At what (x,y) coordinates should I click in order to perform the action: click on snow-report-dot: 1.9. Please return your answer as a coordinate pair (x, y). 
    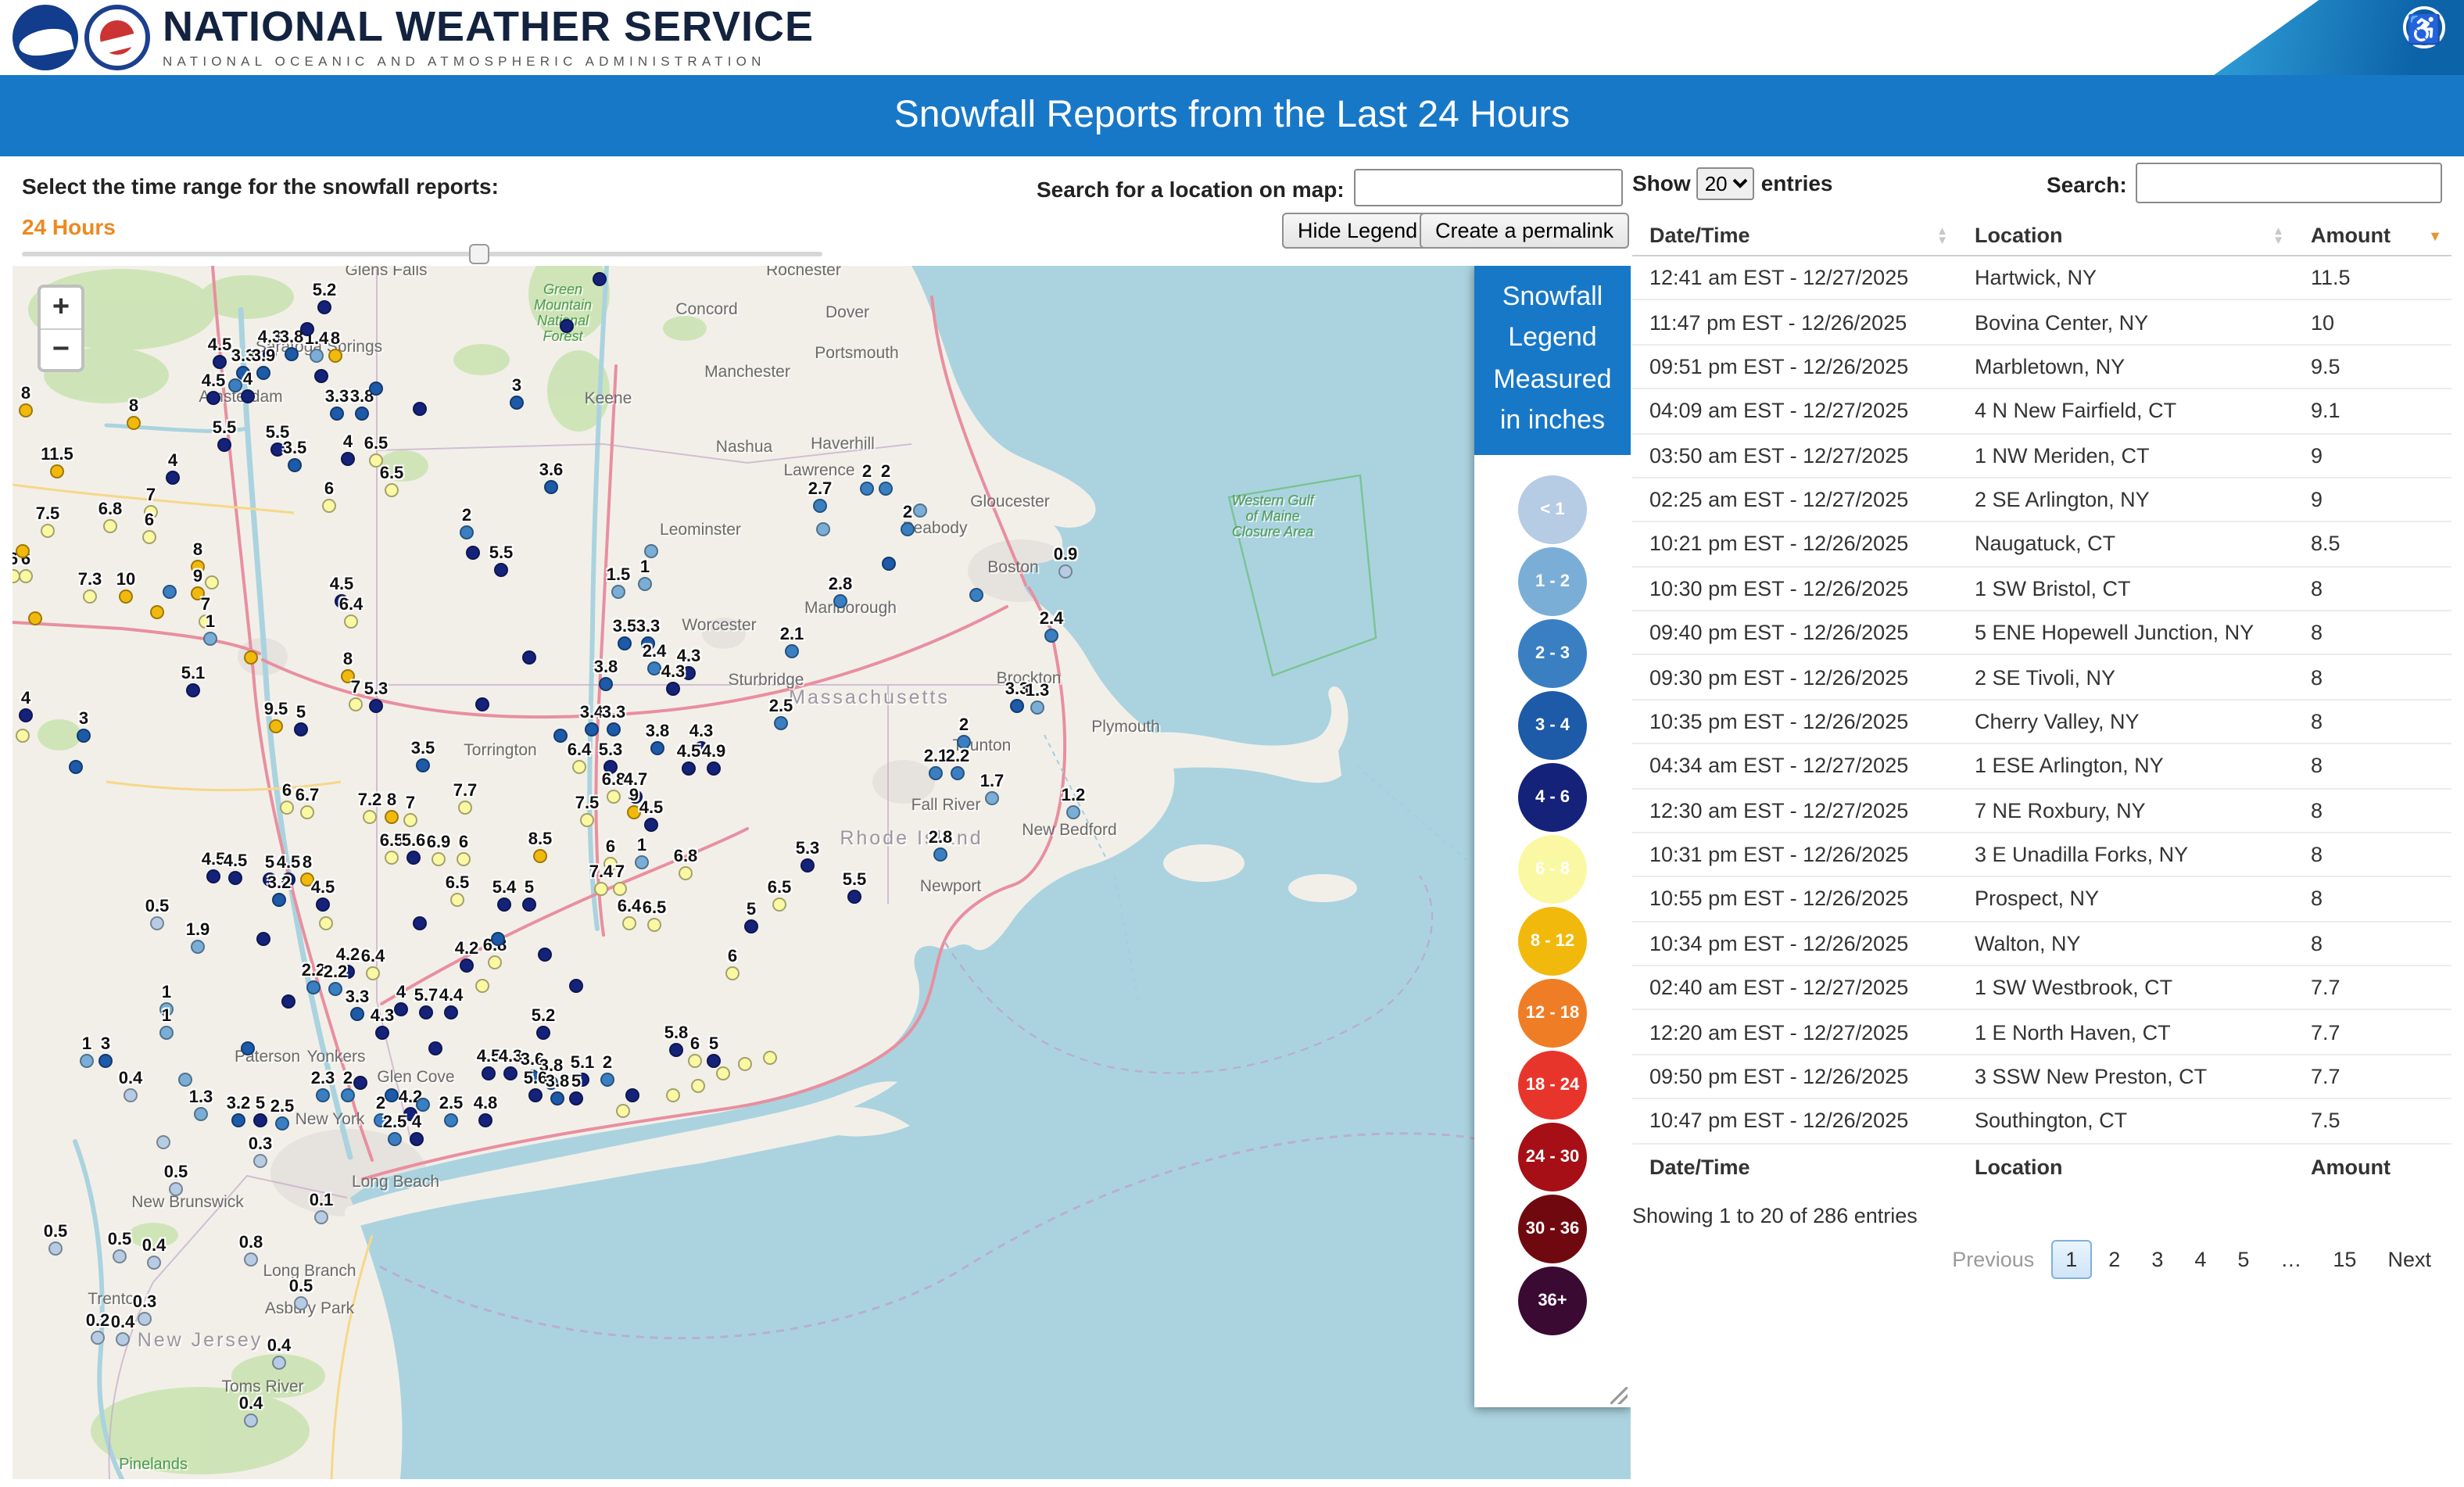
    Looking at the image, I should click on (198, 937).